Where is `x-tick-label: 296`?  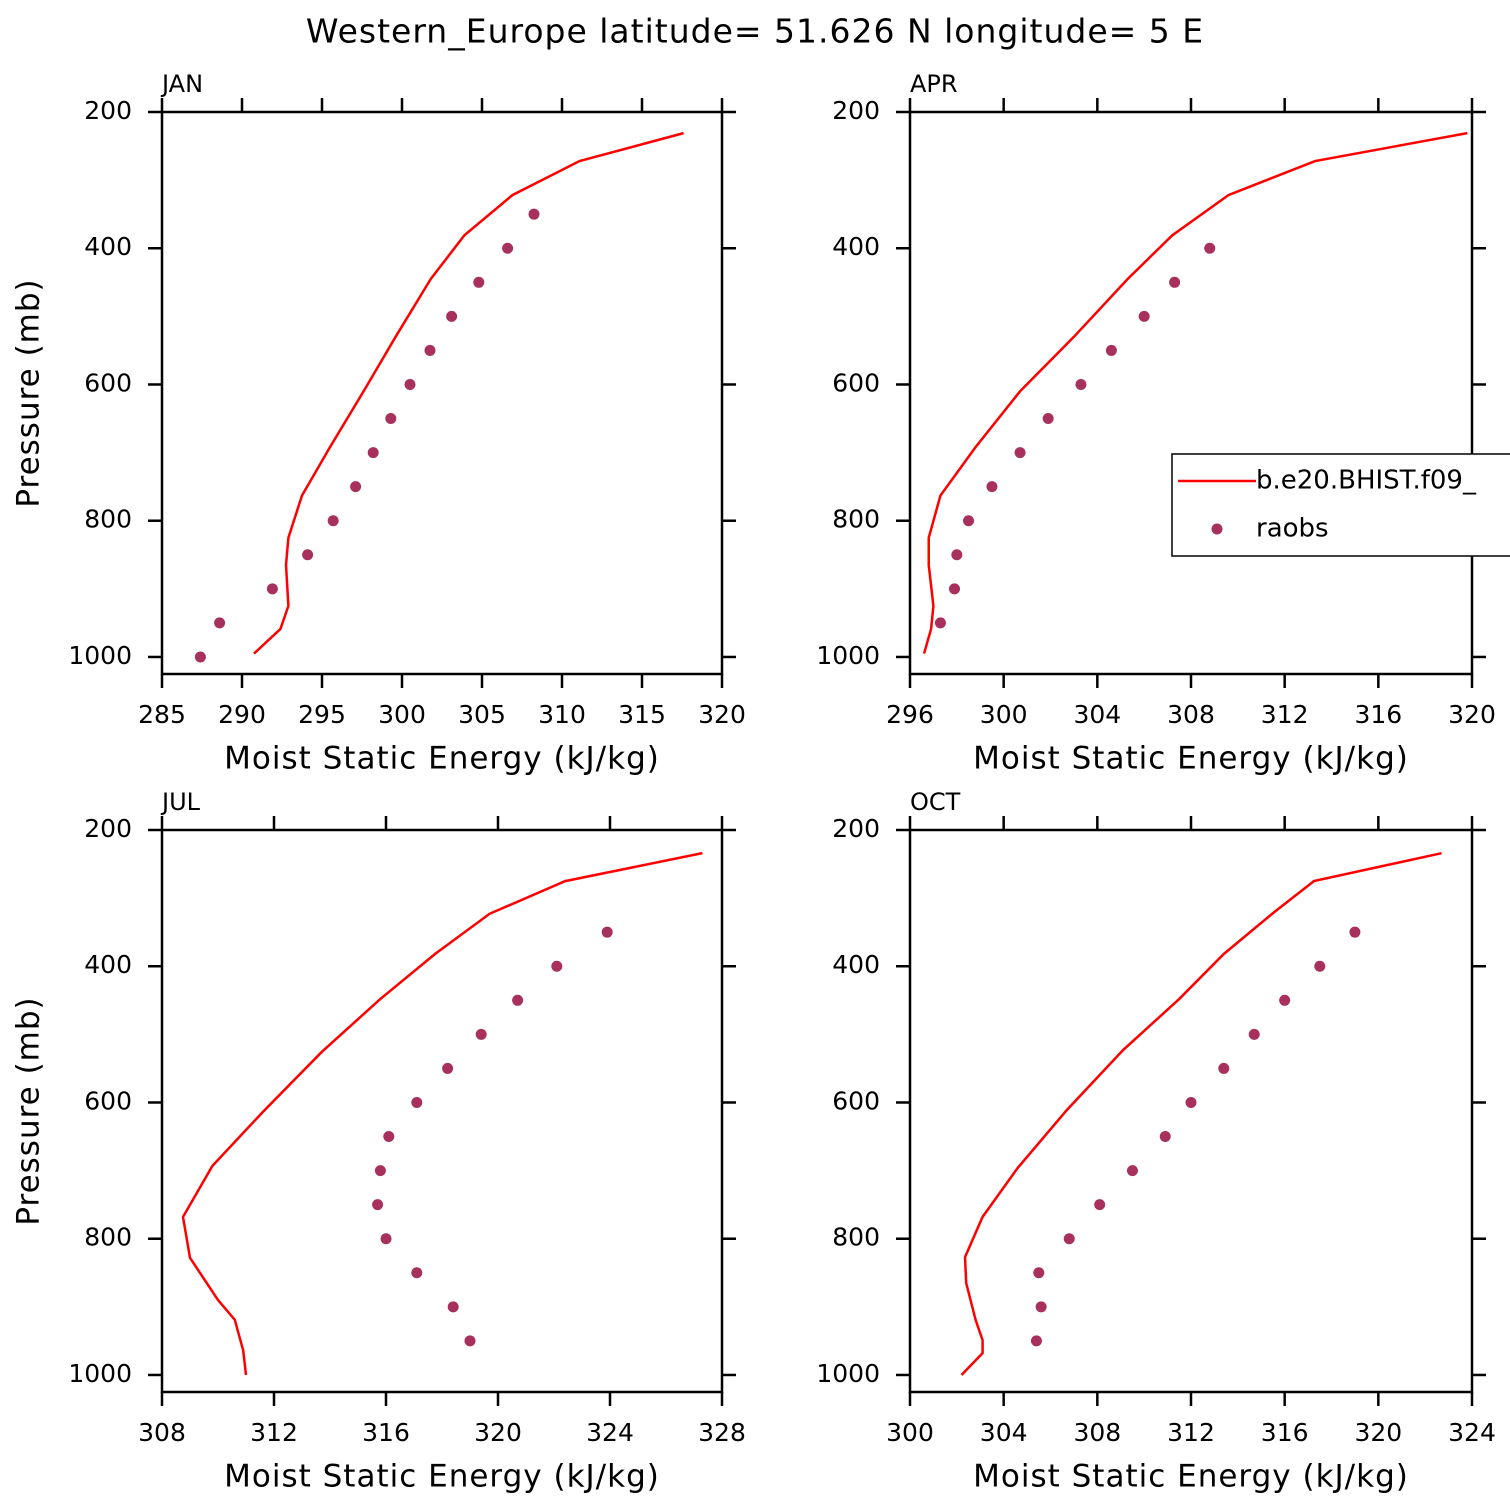 x-tick-label: 296 is located at coordinates (910, 714).